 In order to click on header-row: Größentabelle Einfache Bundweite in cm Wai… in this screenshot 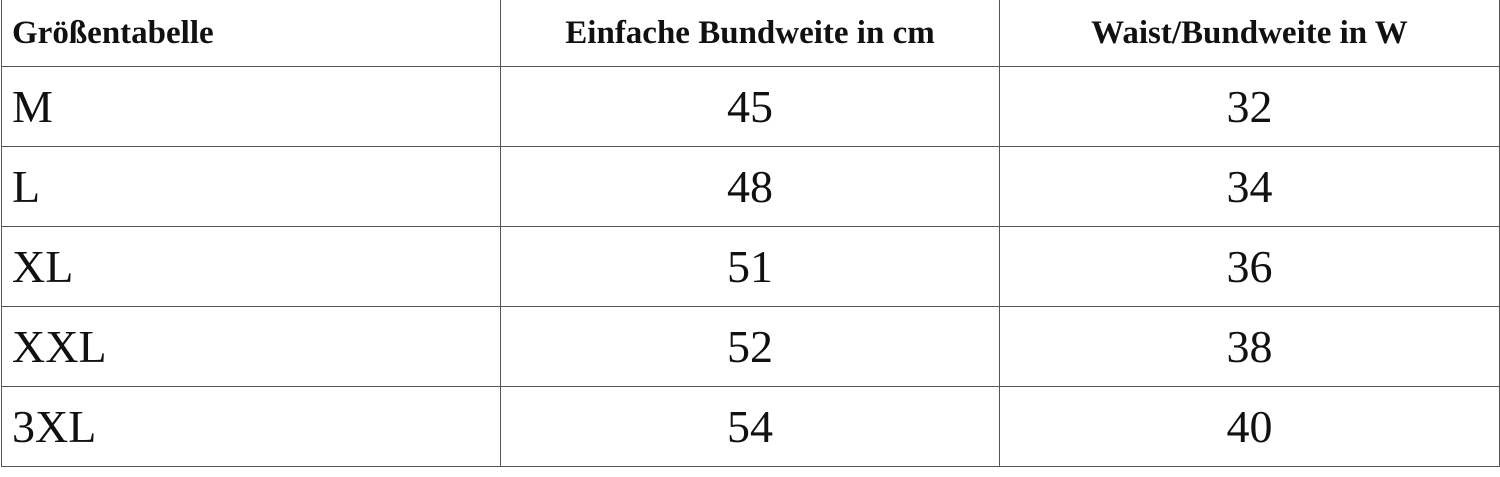, I will do `click(750, 33)`.